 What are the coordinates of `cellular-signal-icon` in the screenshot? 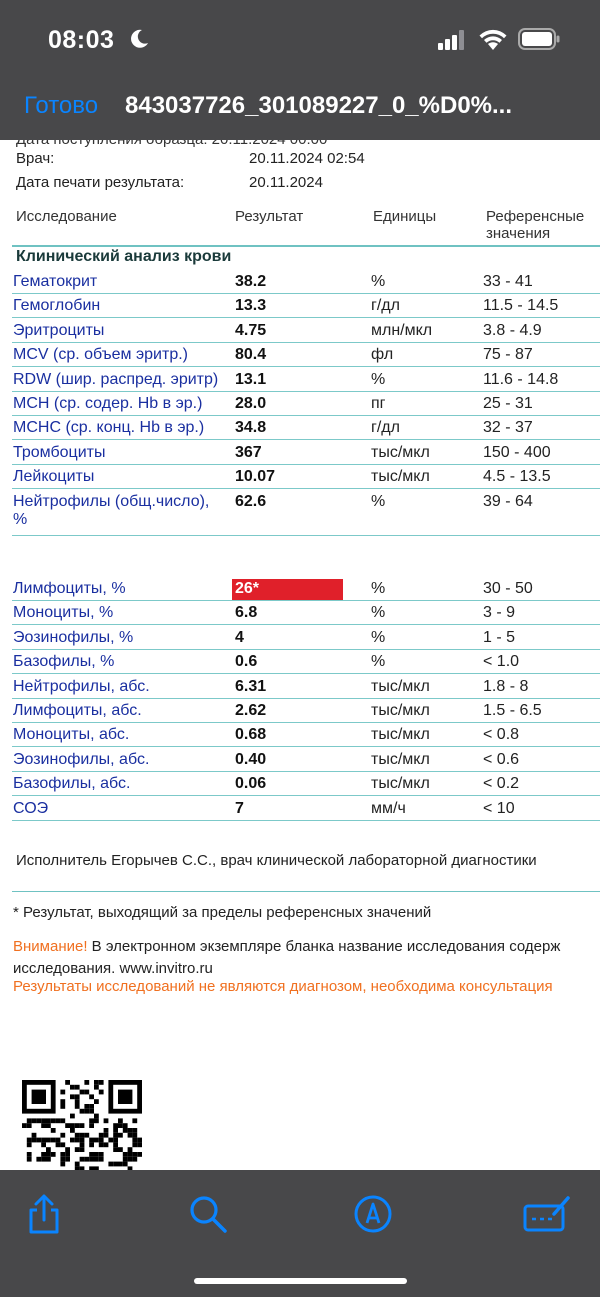 It's located at (451, 40).